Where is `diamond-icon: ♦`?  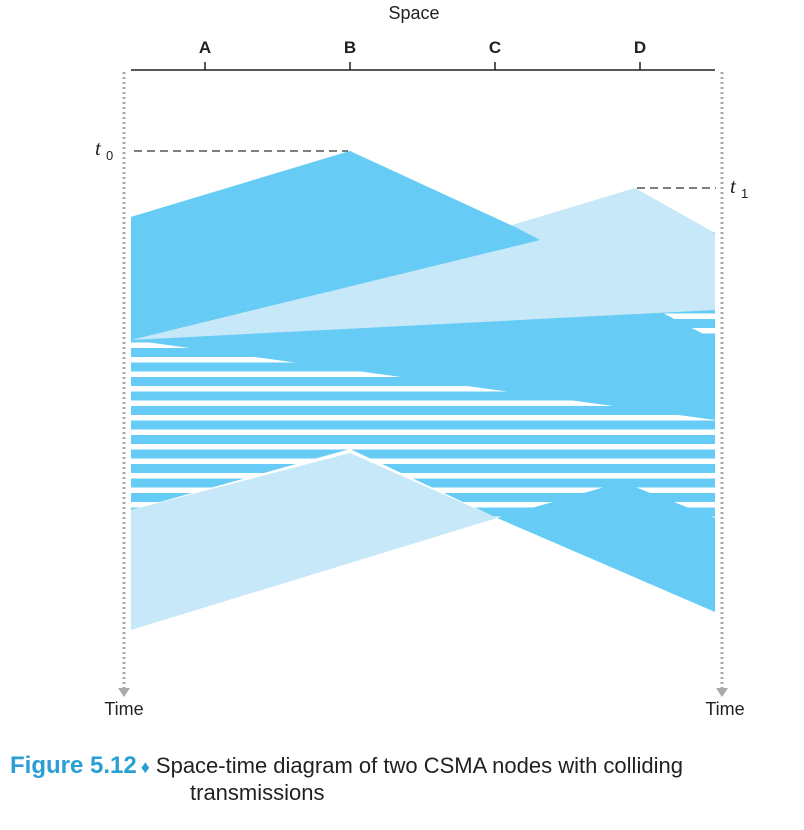 diamond-icon: ♦ is located at coordinates (145, 767).